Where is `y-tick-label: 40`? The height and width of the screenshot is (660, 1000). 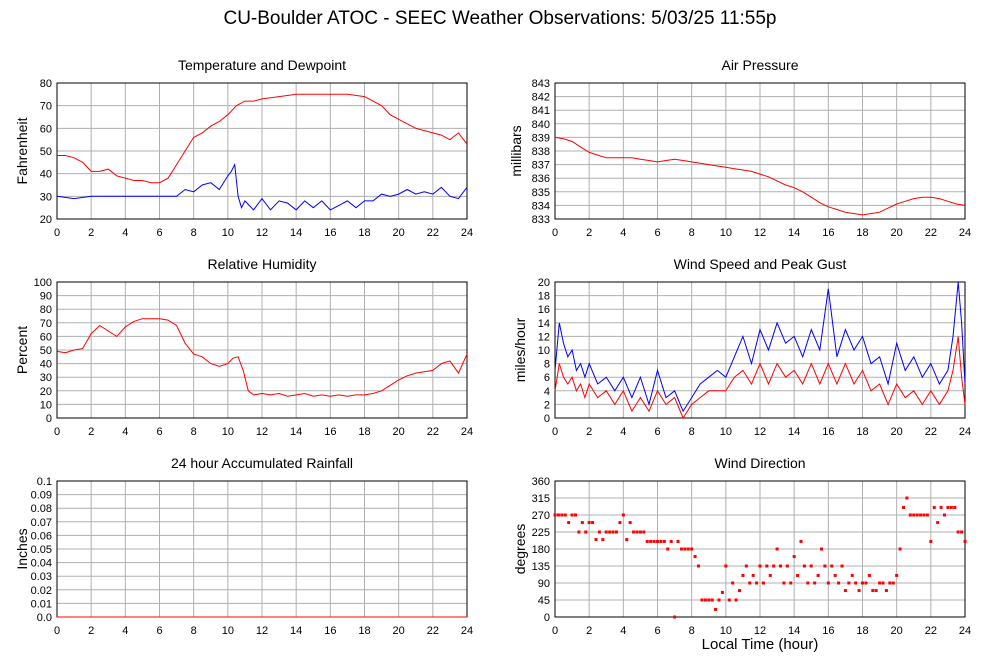
y-tick-label: 40 is located at coordinates (46, 175).